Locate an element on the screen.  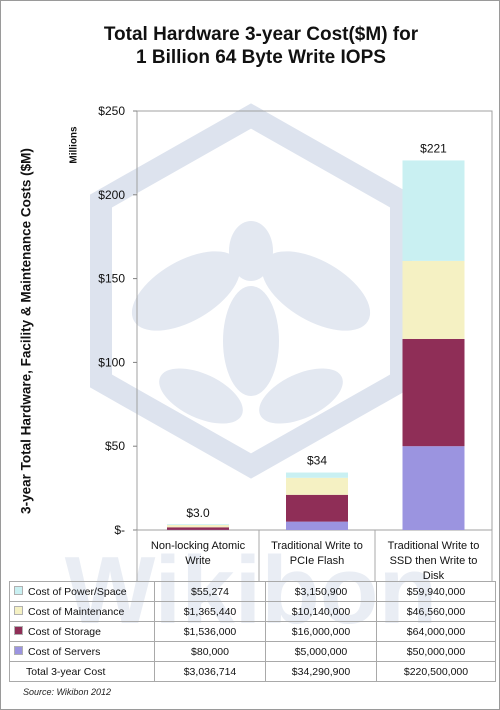
total-value-cell: $220,500,000 is located at coordinates (436, 671).